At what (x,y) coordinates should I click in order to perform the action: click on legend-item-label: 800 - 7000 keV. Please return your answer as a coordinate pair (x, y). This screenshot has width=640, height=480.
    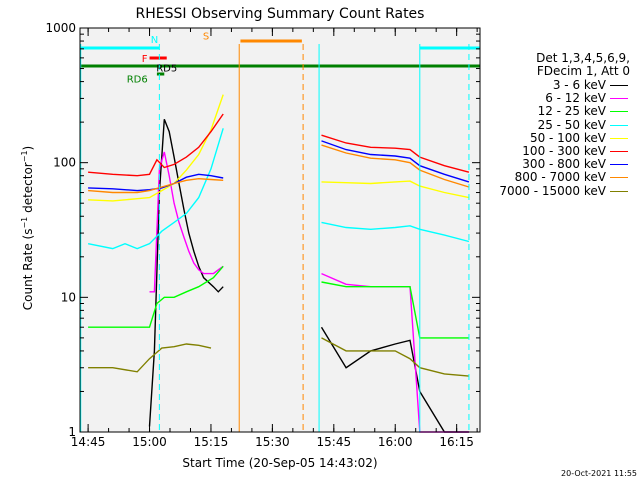
    Looking at the image, I should click on (560, 177).